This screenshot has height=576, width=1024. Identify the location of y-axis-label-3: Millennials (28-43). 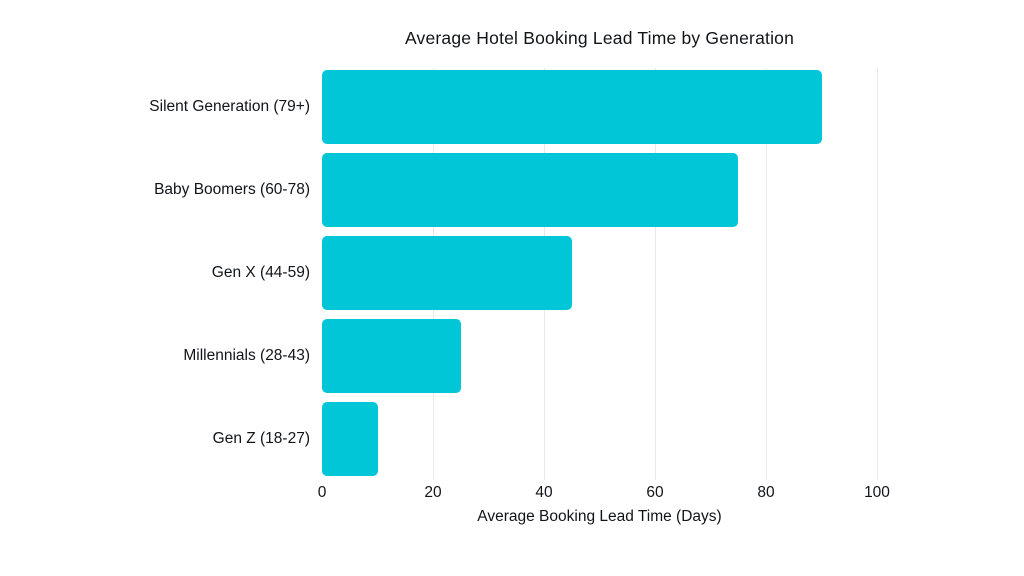
(246, 355).